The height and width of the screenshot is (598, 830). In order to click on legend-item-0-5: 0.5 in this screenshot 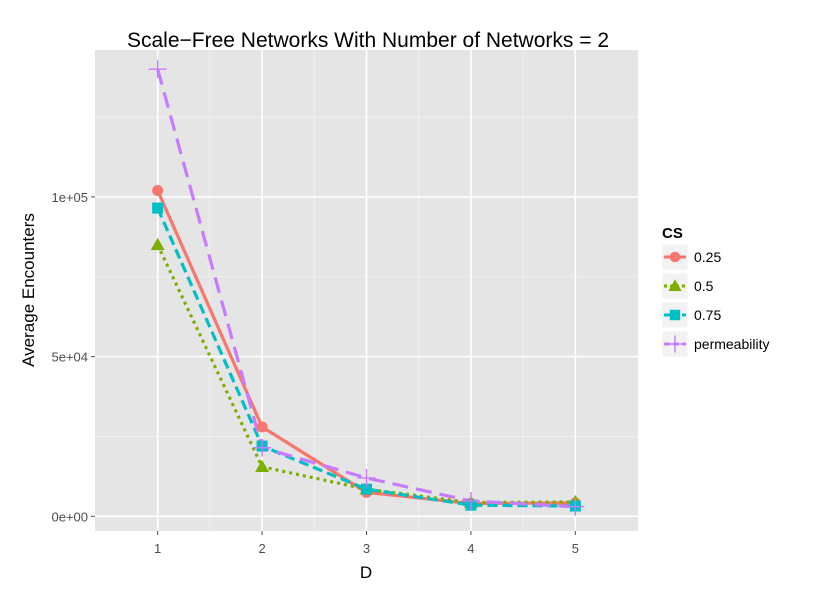, I will do `click(687, 286)`.